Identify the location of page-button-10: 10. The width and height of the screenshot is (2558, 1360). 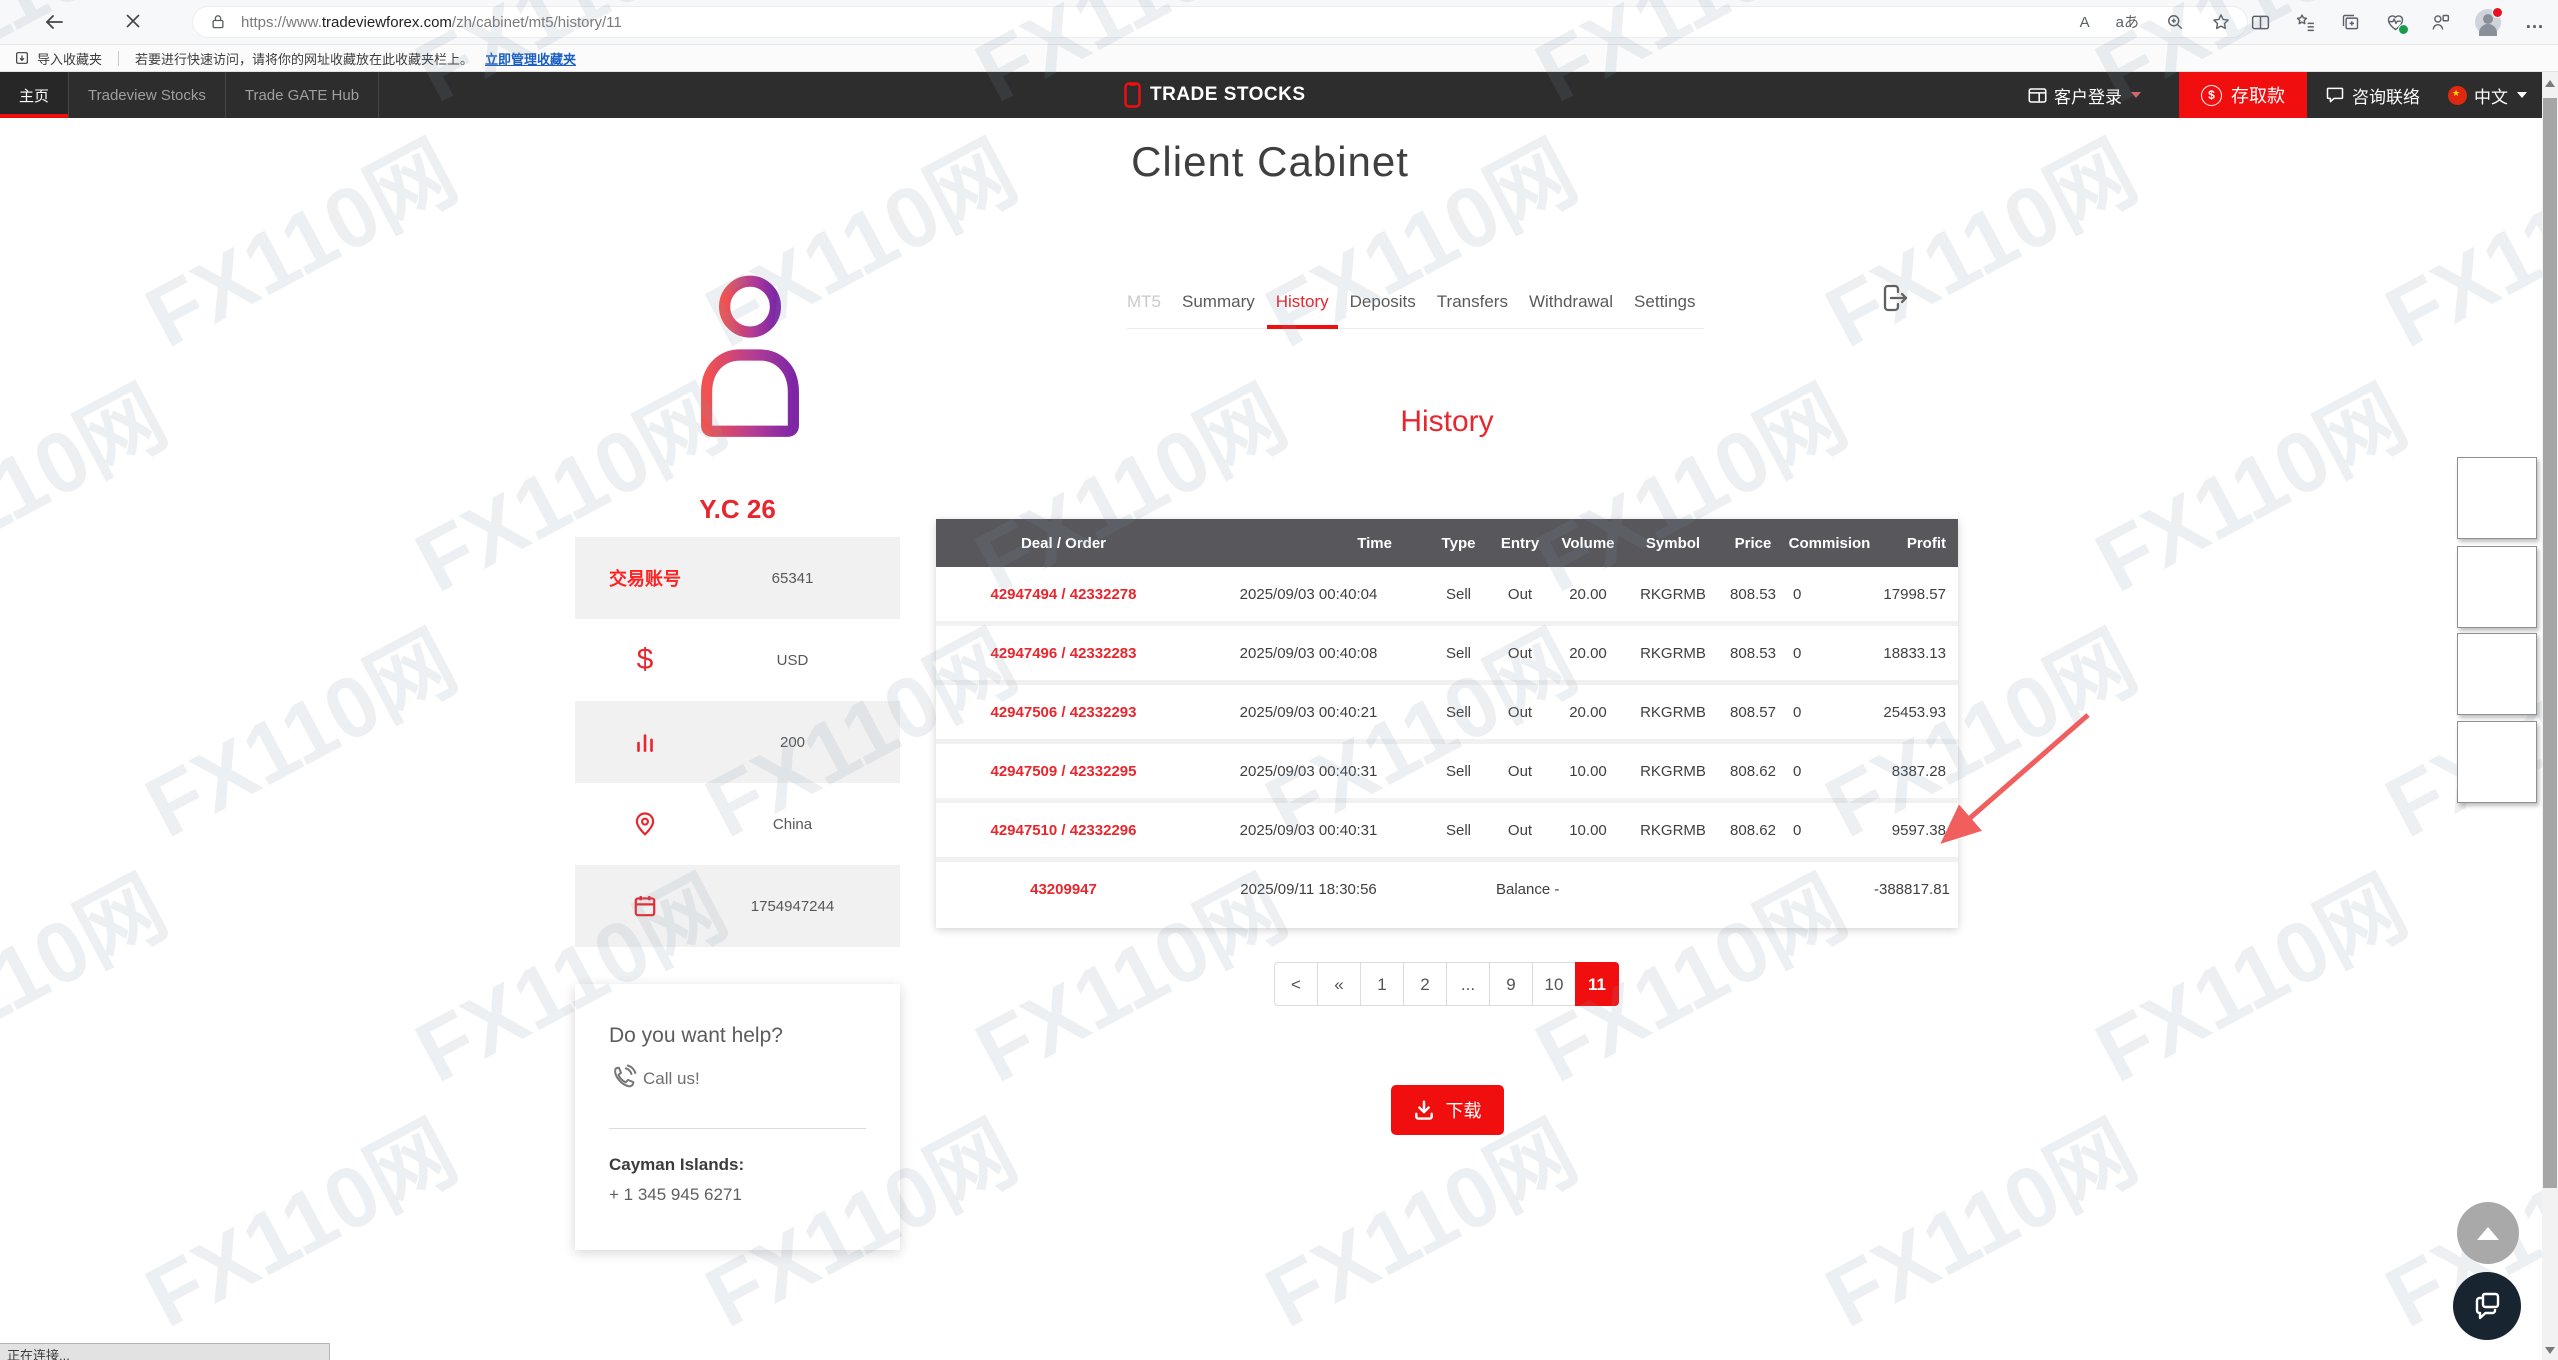
(1554, 984).